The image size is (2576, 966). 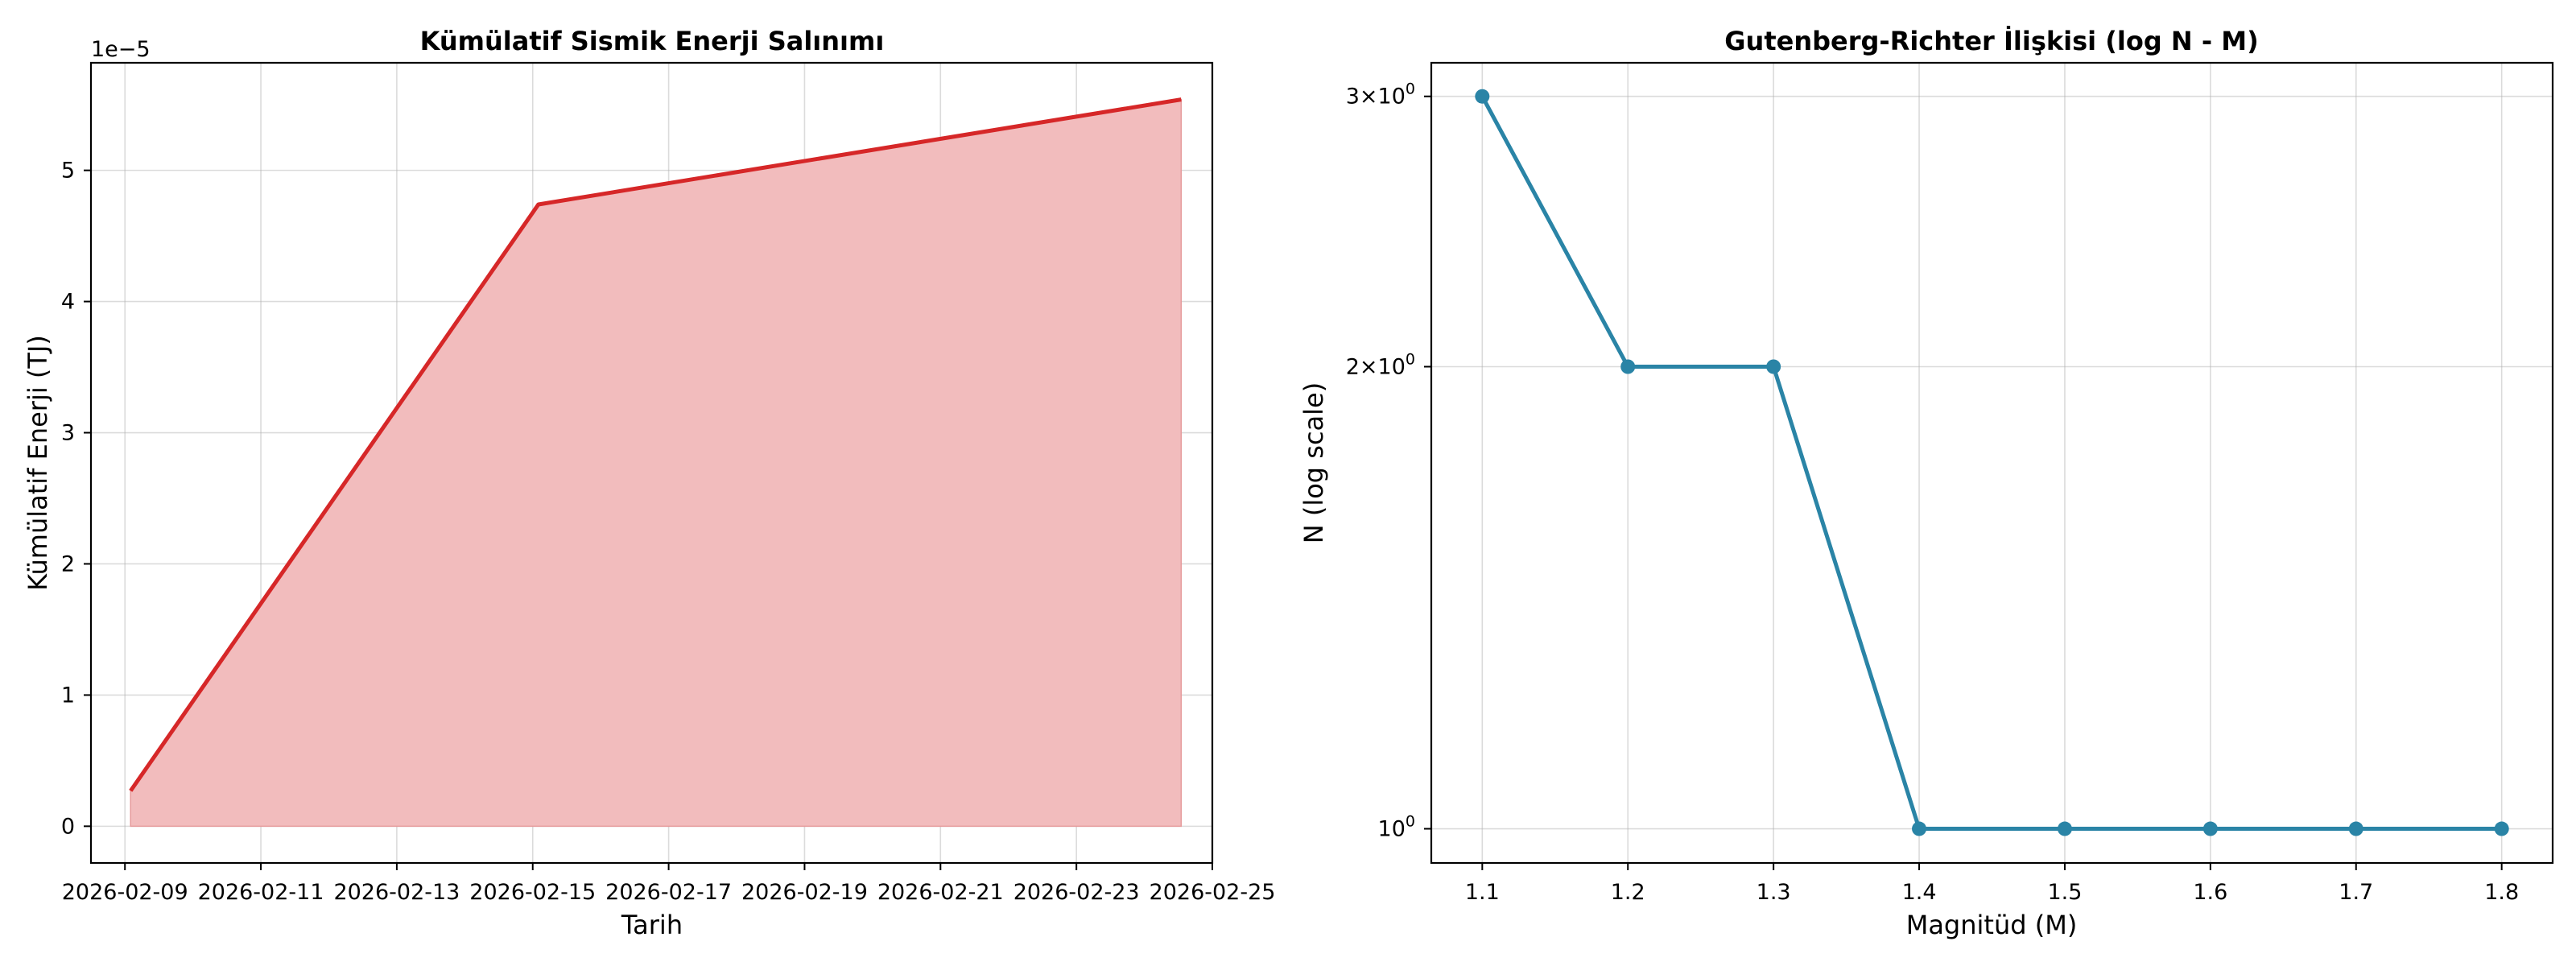 I want to click on energy-y-tick-label: 1, so click(x=68, y=695).